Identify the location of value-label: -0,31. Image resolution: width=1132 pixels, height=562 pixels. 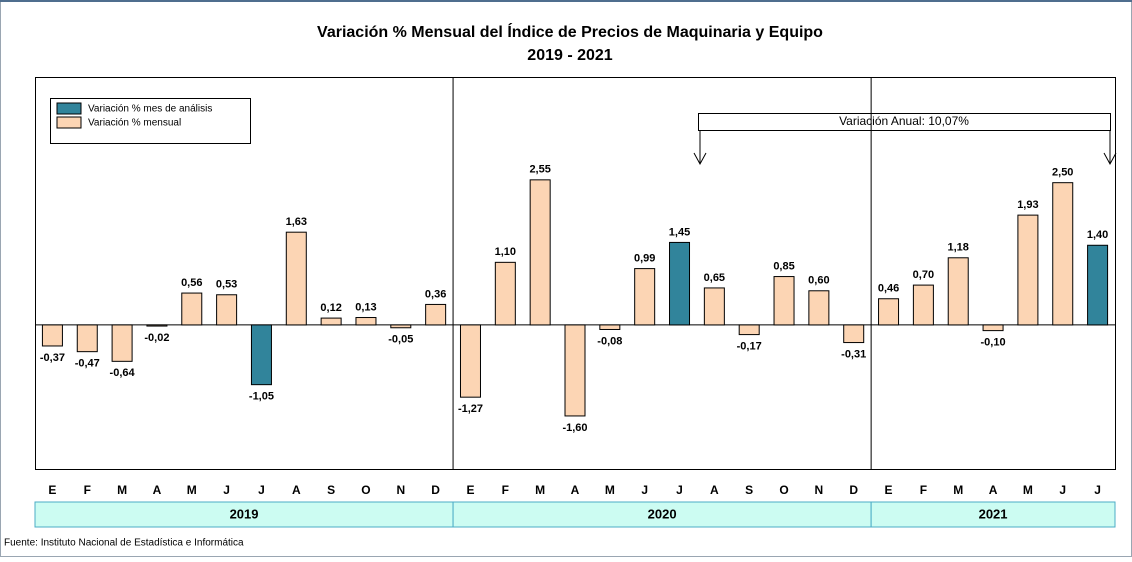
(853, 354).